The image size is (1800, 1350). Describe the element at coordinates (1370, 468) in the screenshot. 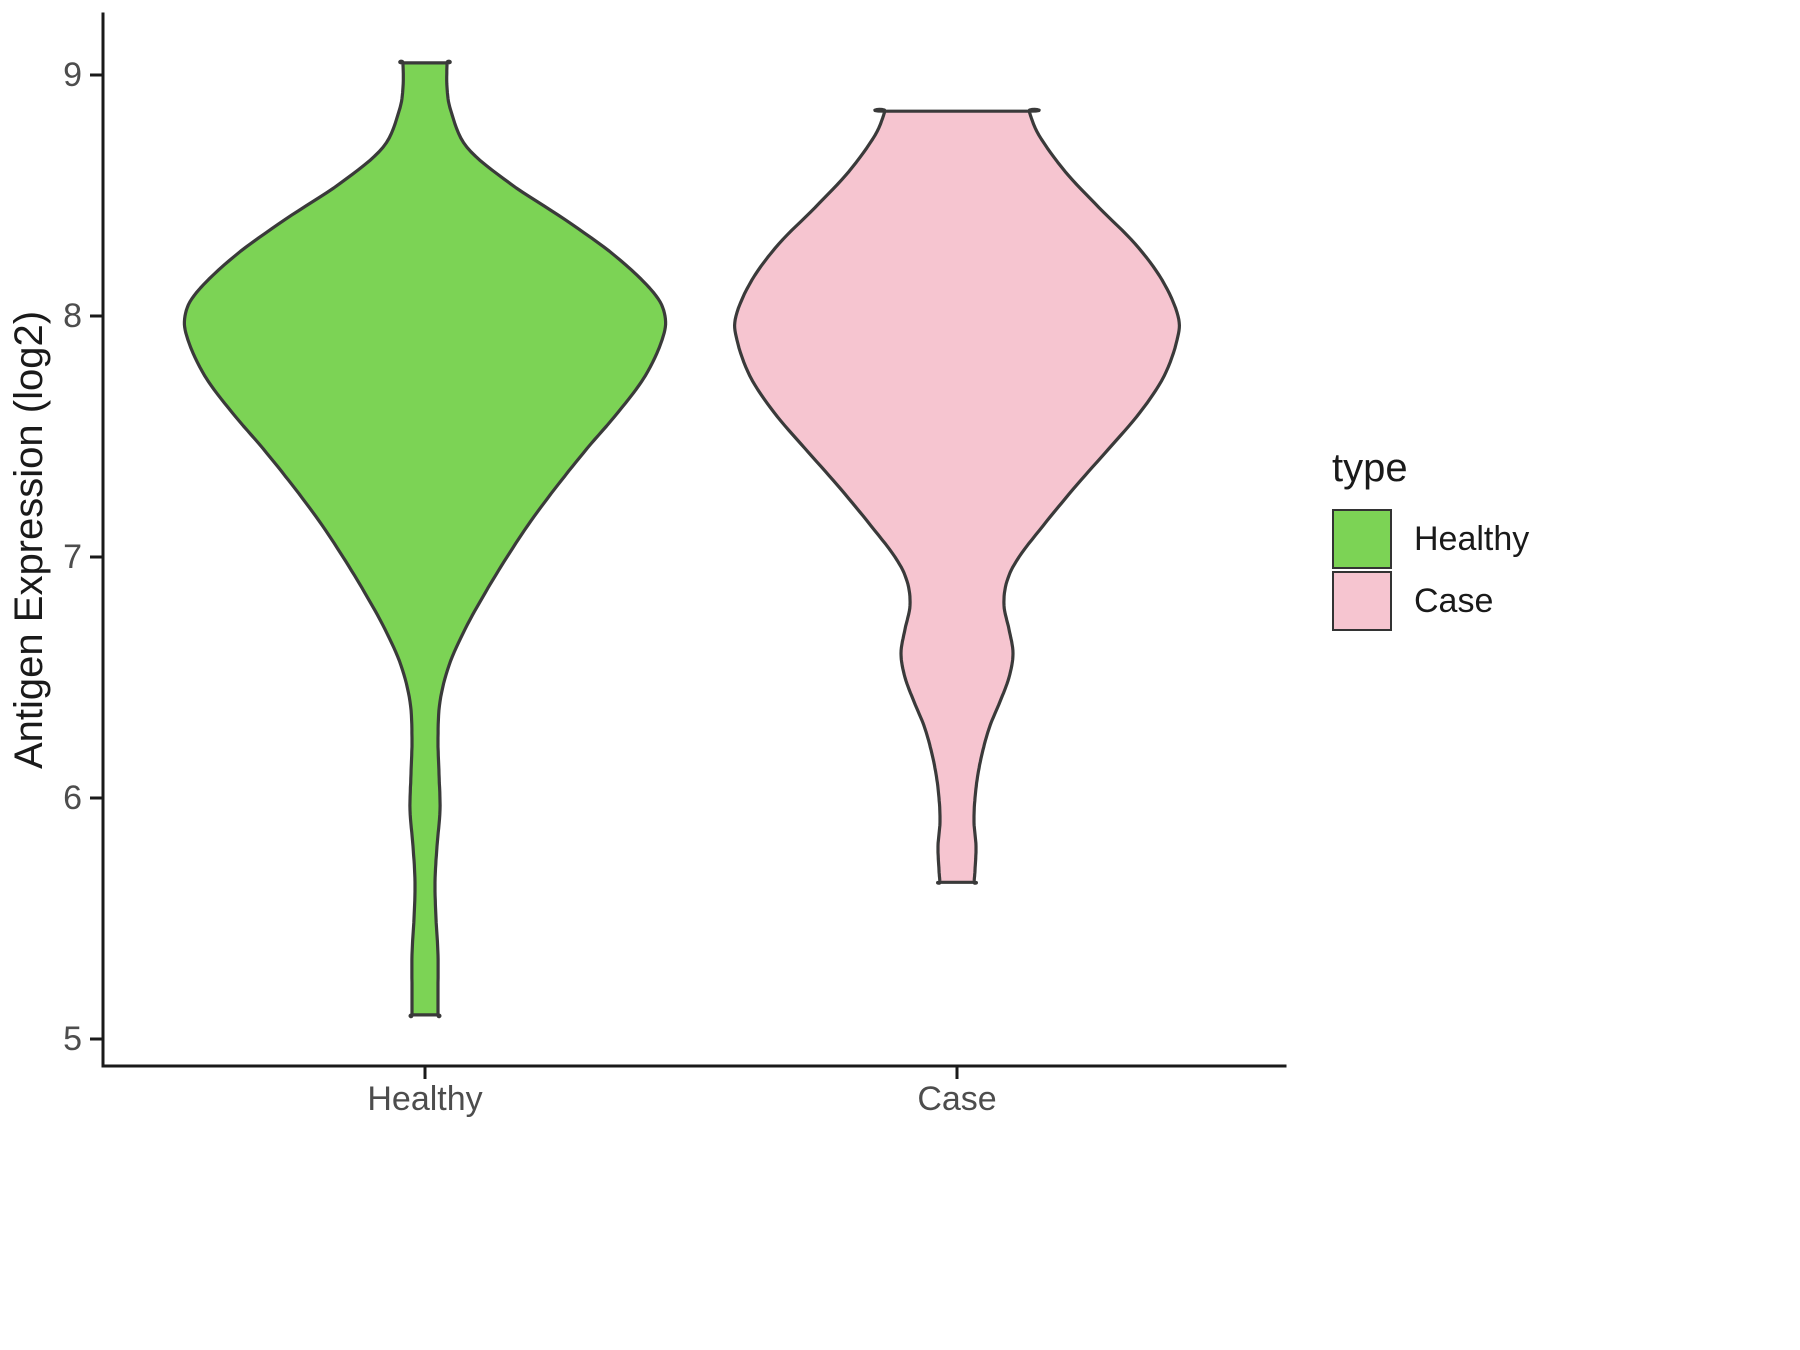

I see `legend-title: type` at that location.